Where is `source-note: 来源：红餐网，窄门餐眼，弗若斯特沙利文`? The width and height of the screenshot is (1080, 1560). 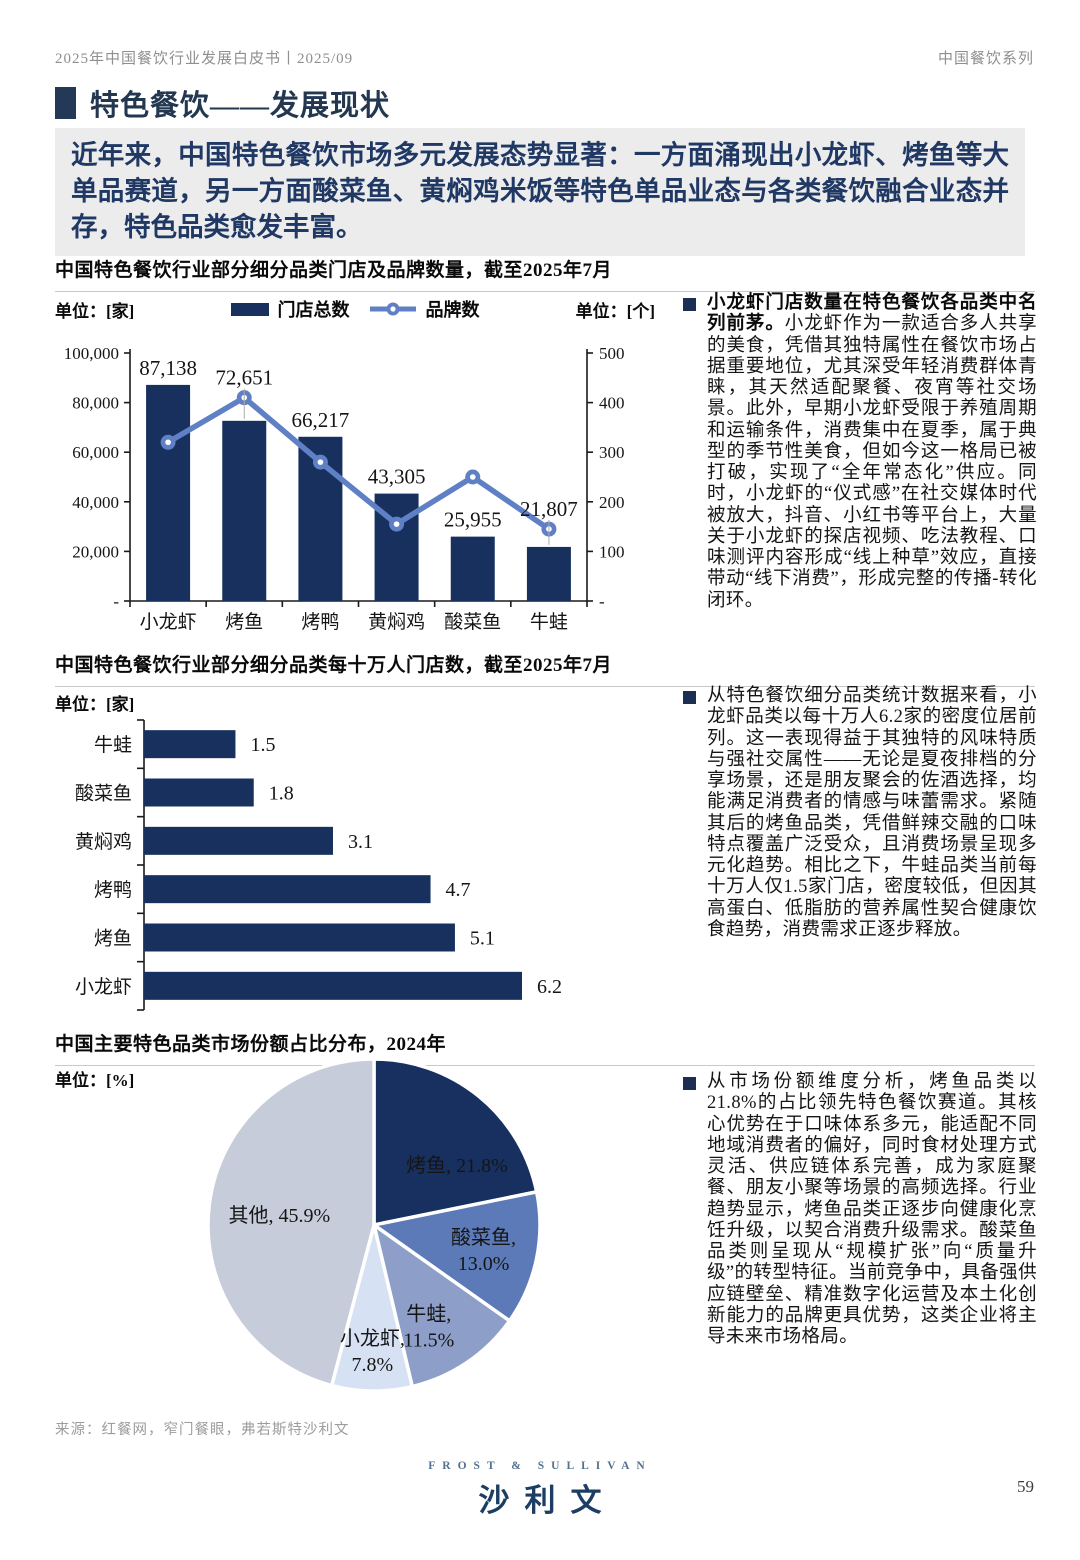
source-note: 来源：红餐网，窄门餐眼，弗若斯特沙利文 is located at coordinates (202, 1430).